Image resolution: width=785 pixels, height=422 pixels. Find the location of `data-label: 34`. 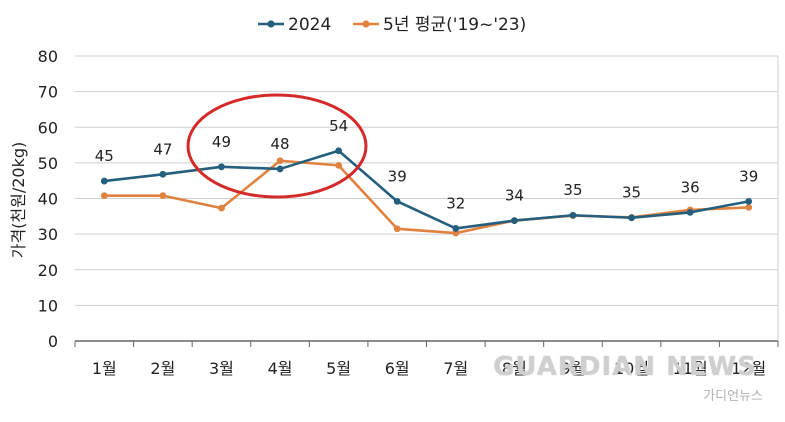

data-label: 34 is located at coordinates (514, 196).